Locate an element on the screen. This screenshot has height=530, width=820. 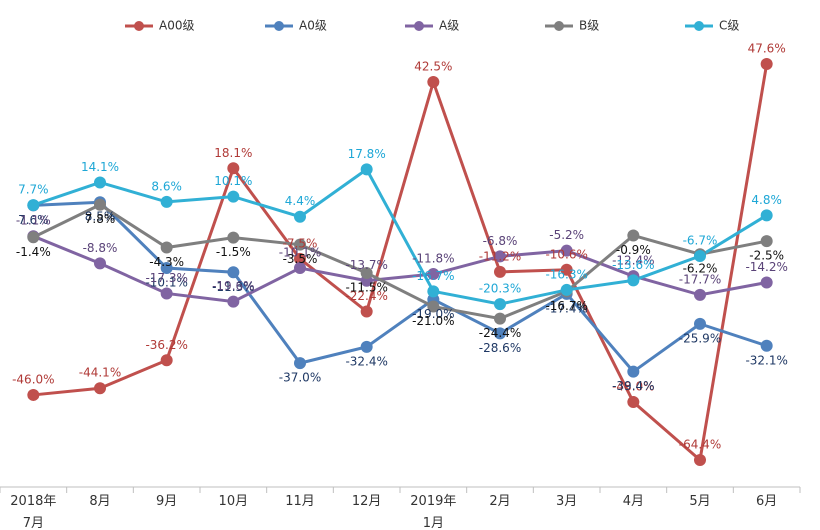
data-label: -10.6% is located at coordinates (566, 254).